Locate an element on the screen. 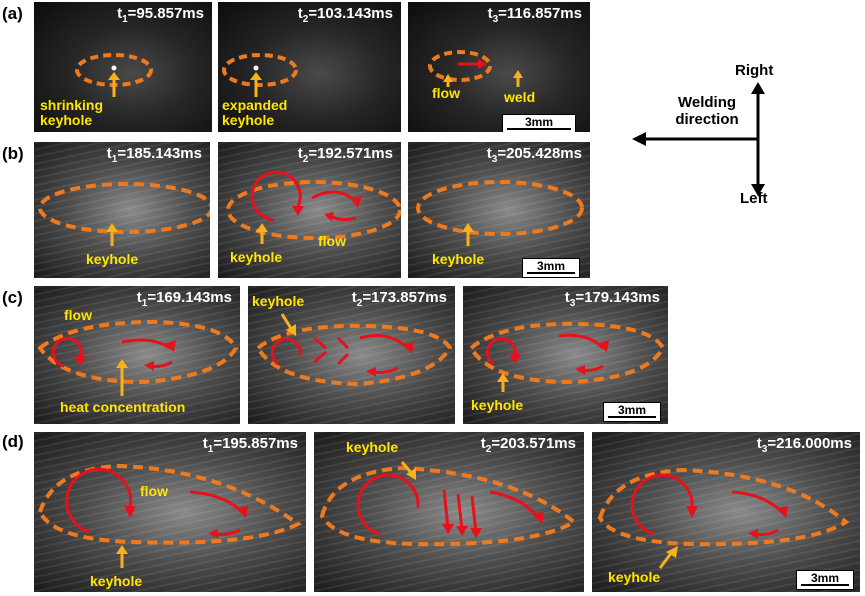  frame-d3: t3=216.000ms keyhole 3mm is located at coordinates (726, 512).